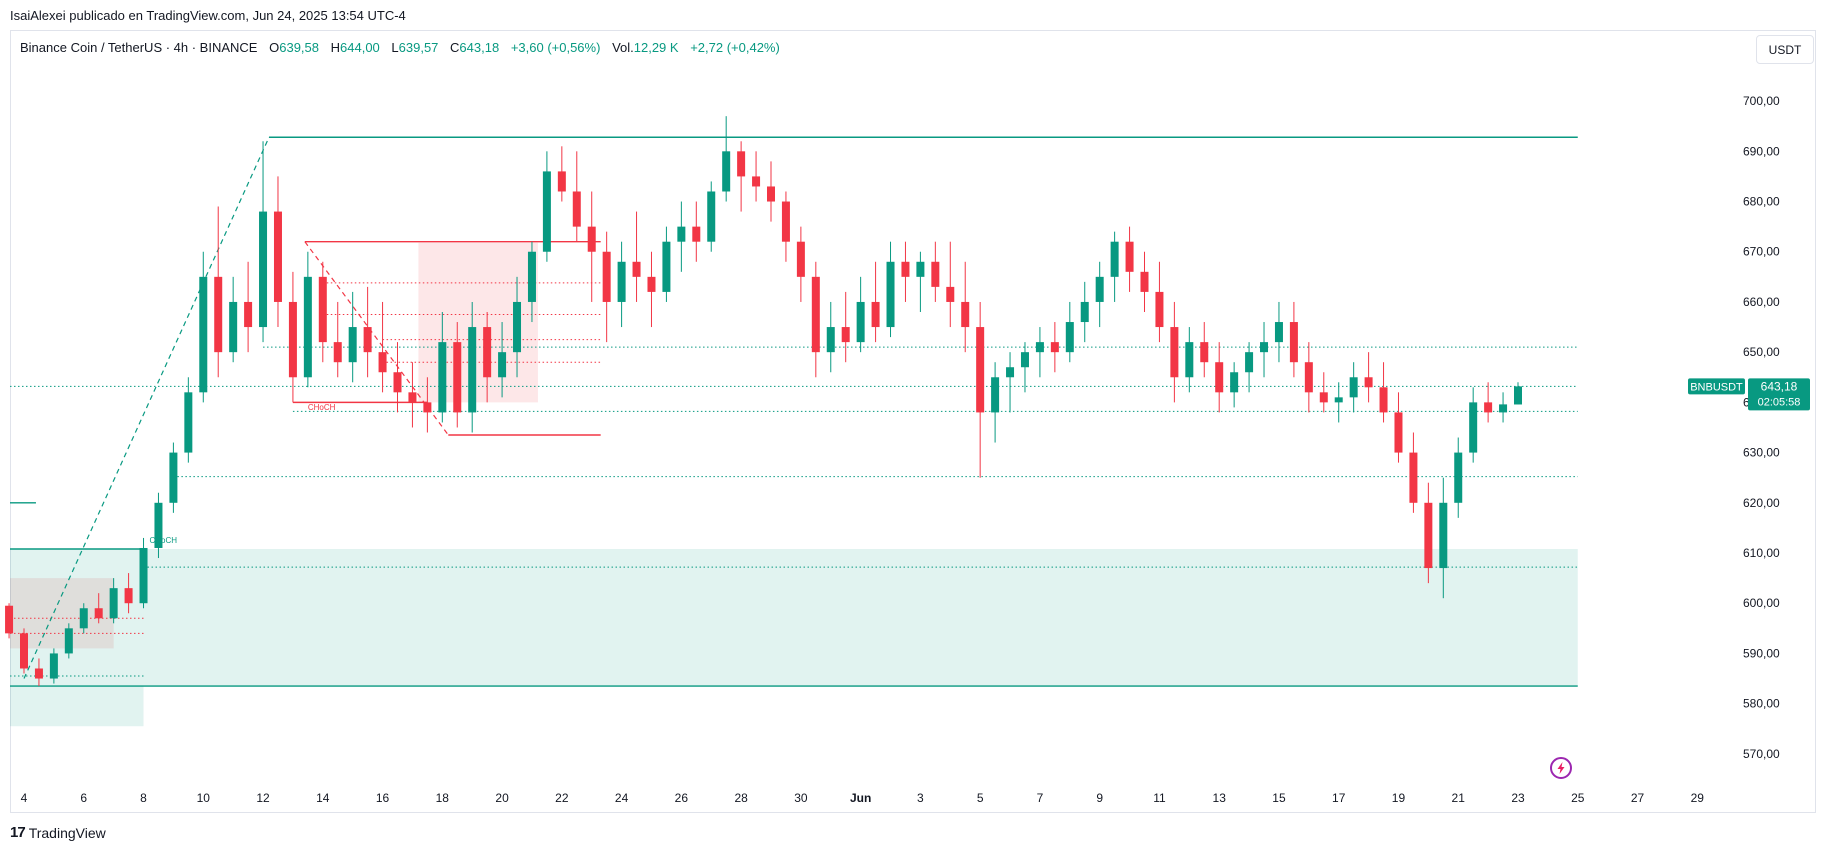  What do you see at coordinates (395, 47) in the screenshot?
I see `legend-low-label: L` at bounding box center [395, 47].